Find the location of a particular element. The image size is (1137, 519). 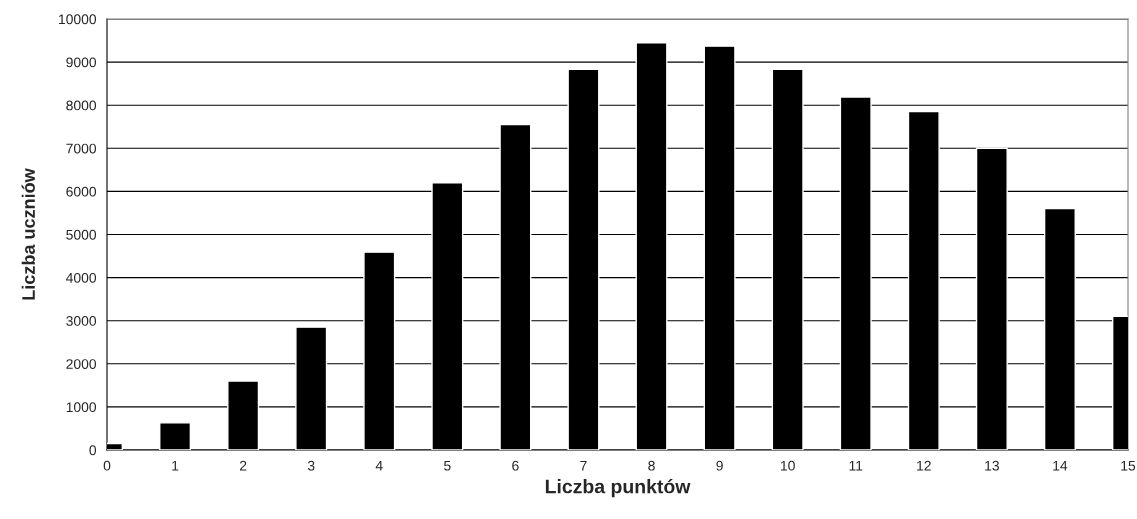

y-tick-label: 9000 is located at coordinates (81, 62).